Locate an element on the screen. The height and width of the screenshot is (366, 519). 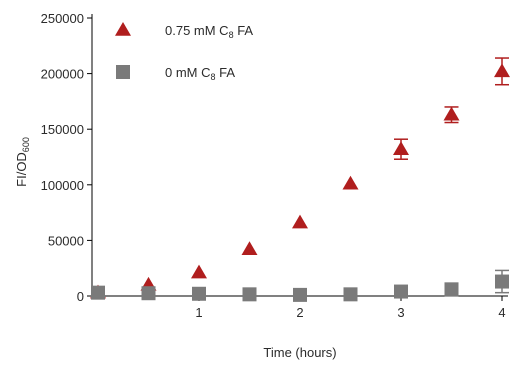
legend-label: 0 mM C8 FA is located at coordinates (200, 73).